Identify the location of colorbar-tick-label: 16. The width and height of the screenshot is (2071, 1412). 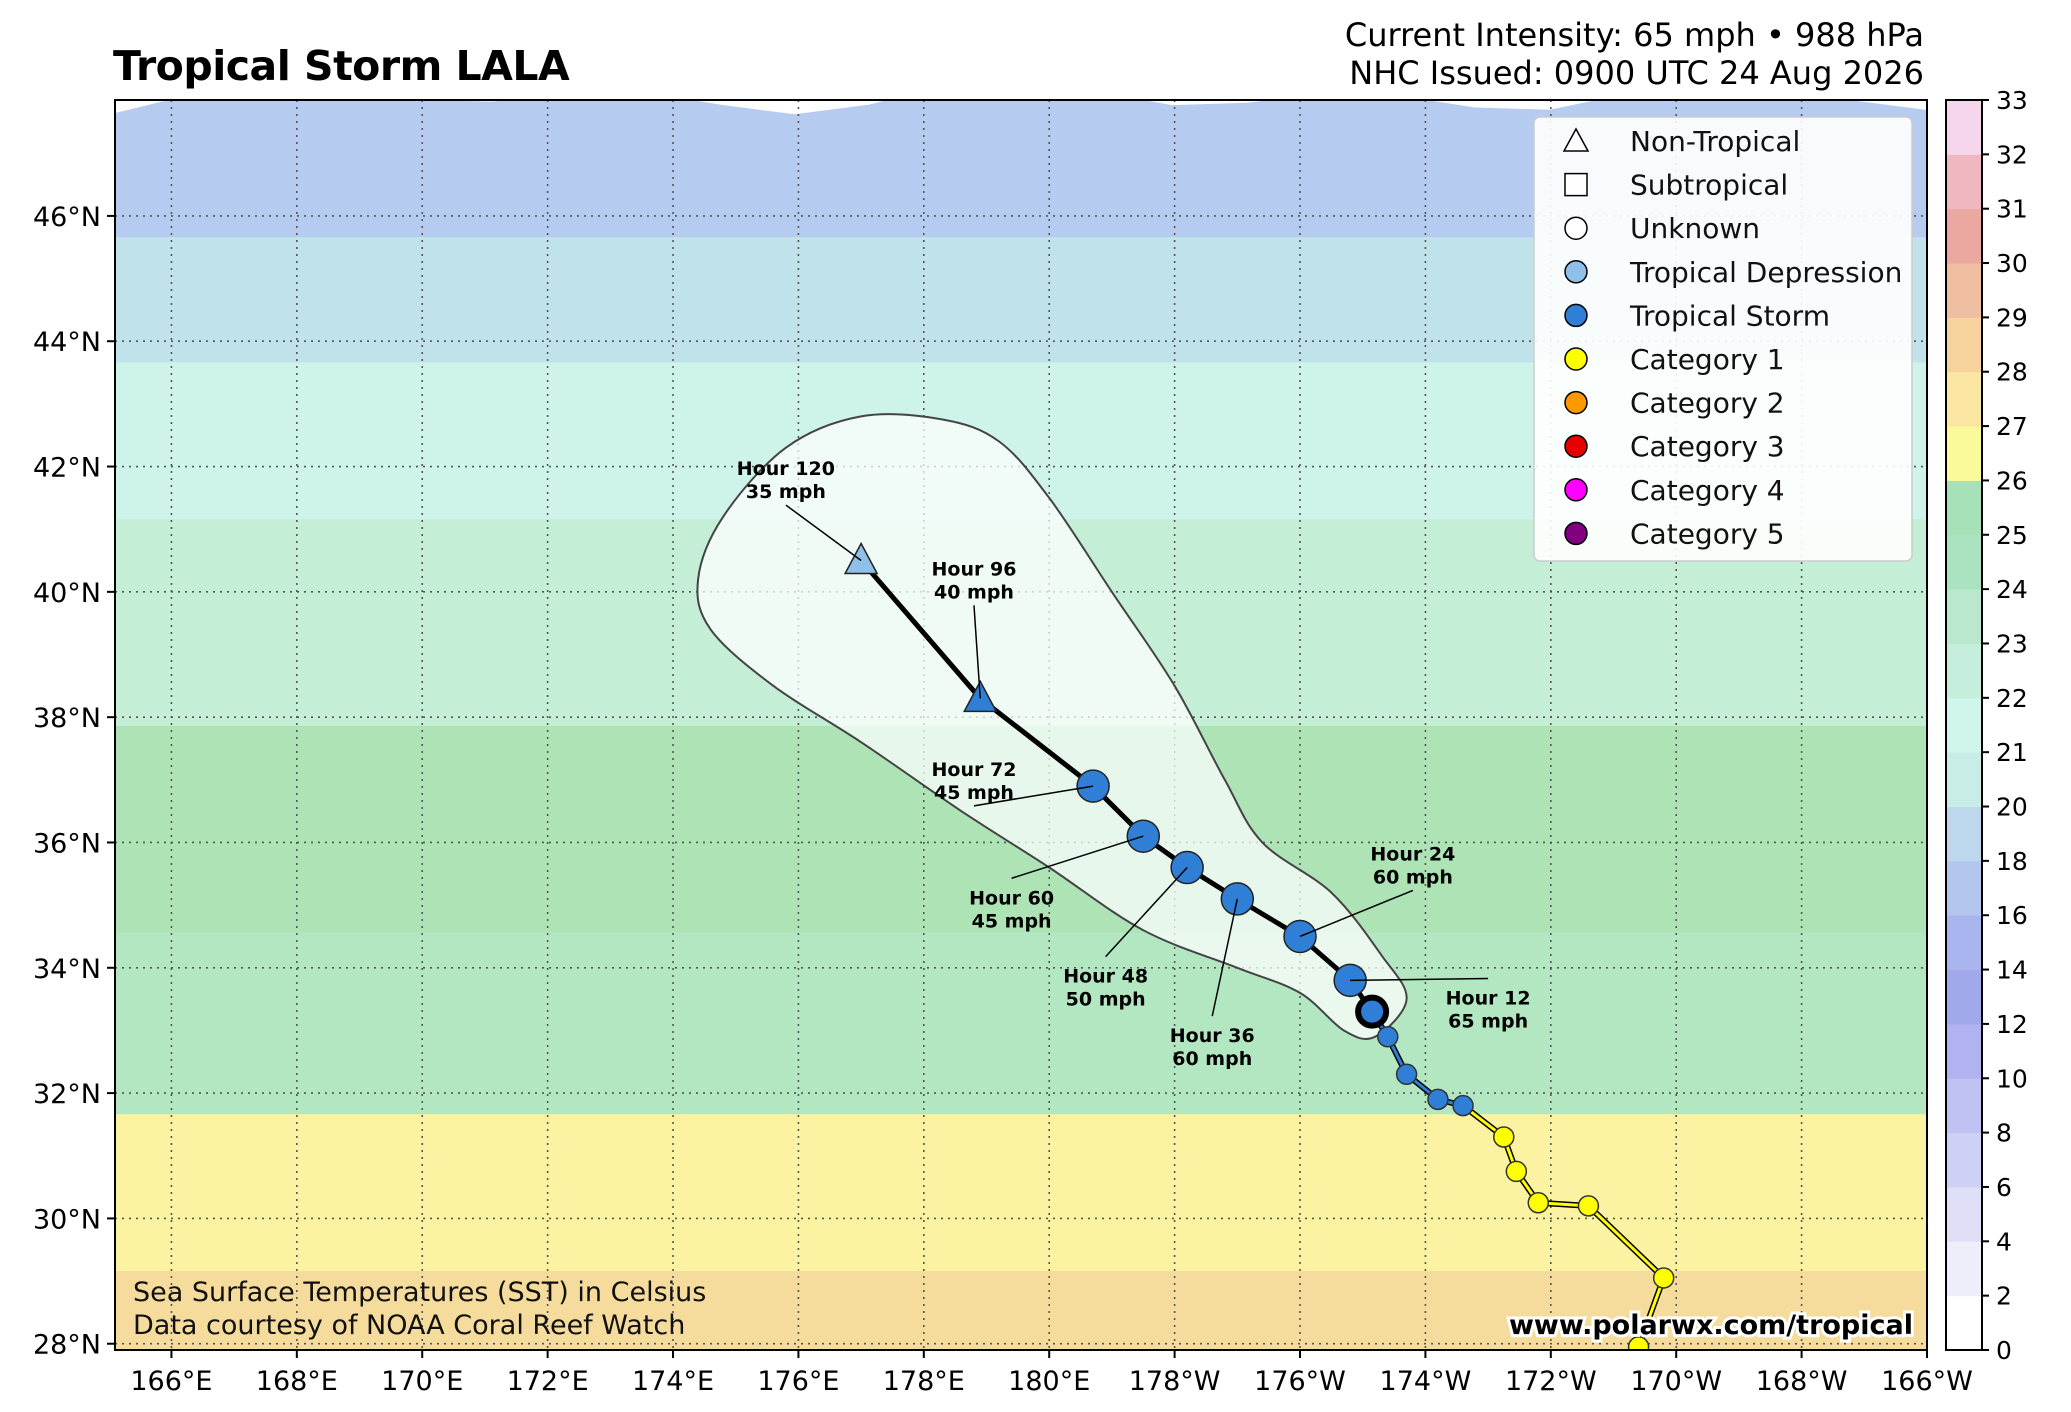
(2012, 915).